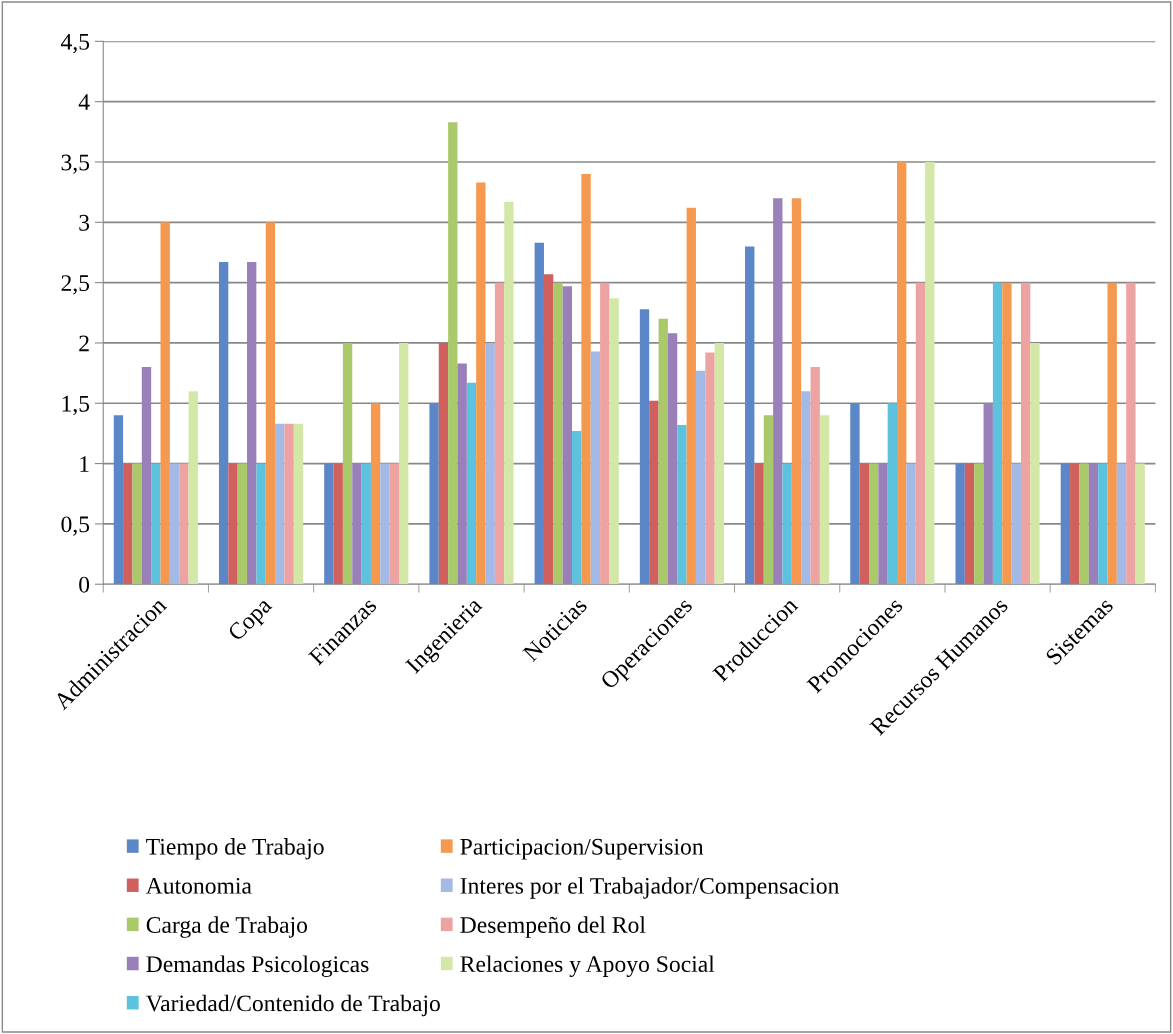 The width and height of the screenshot is (1173, 1034). I want to click on y-tick-label: 4, so click(84, 102).